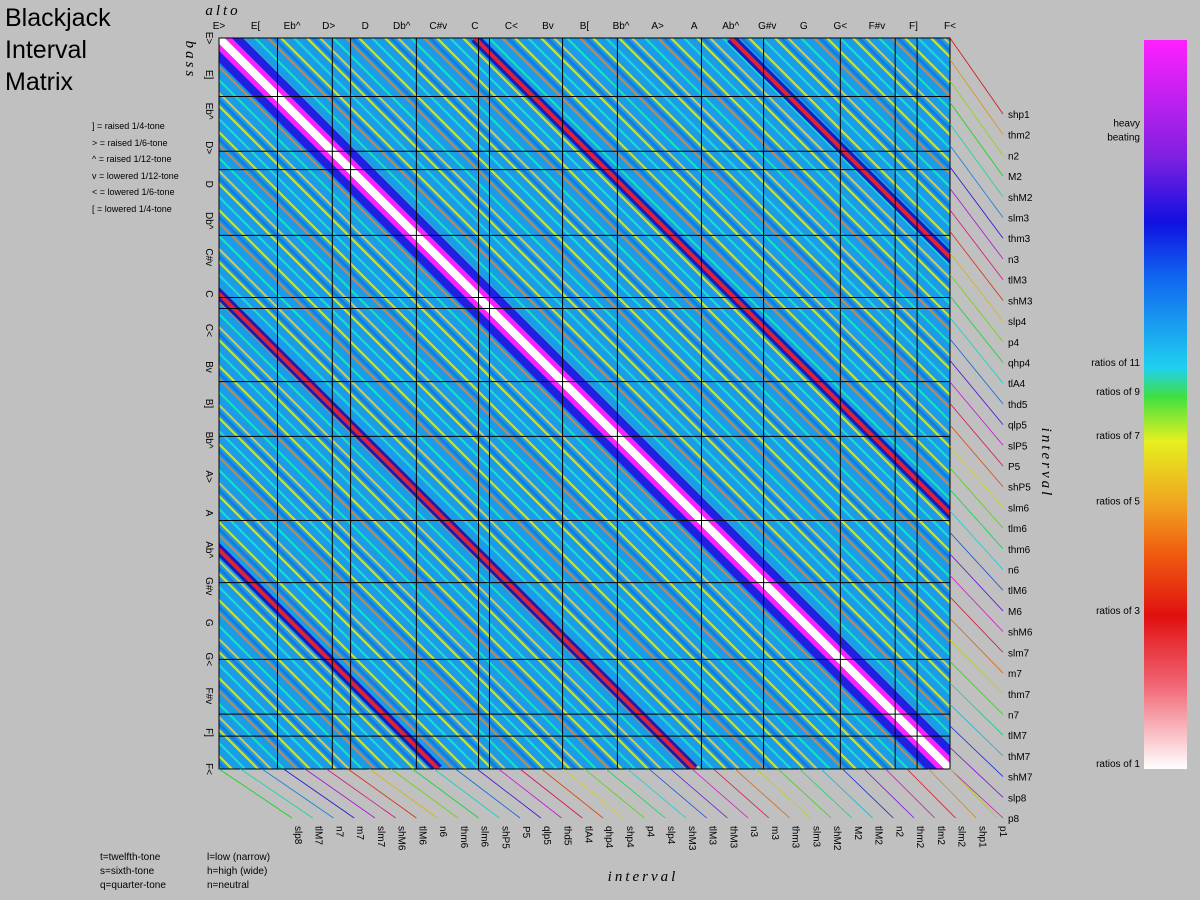 The width and height of the screenshot is (1200, 900). What do you see at coordinates (133, 192) in the screenshot?
I see `notation-entry: < = lowered 1/6-tone` at bounding box center [133, 192].